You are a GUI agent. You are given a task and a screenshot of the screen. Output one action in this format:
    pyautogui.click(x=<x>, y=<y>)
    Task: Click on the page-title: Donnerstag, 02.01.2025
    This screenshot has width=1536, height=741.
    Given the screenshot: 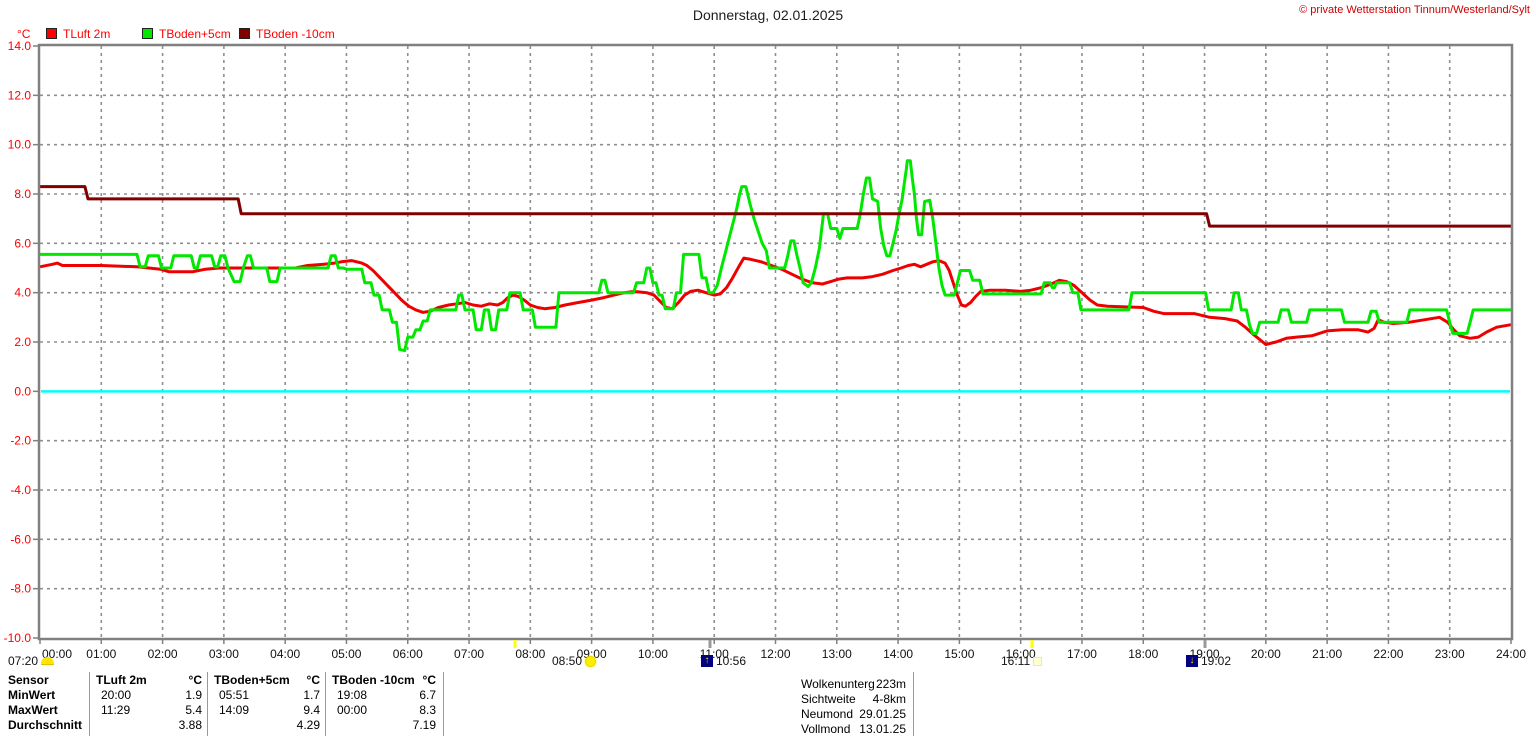 What is the action you would take?
    pyautogui.click(x=768, y=15)
    